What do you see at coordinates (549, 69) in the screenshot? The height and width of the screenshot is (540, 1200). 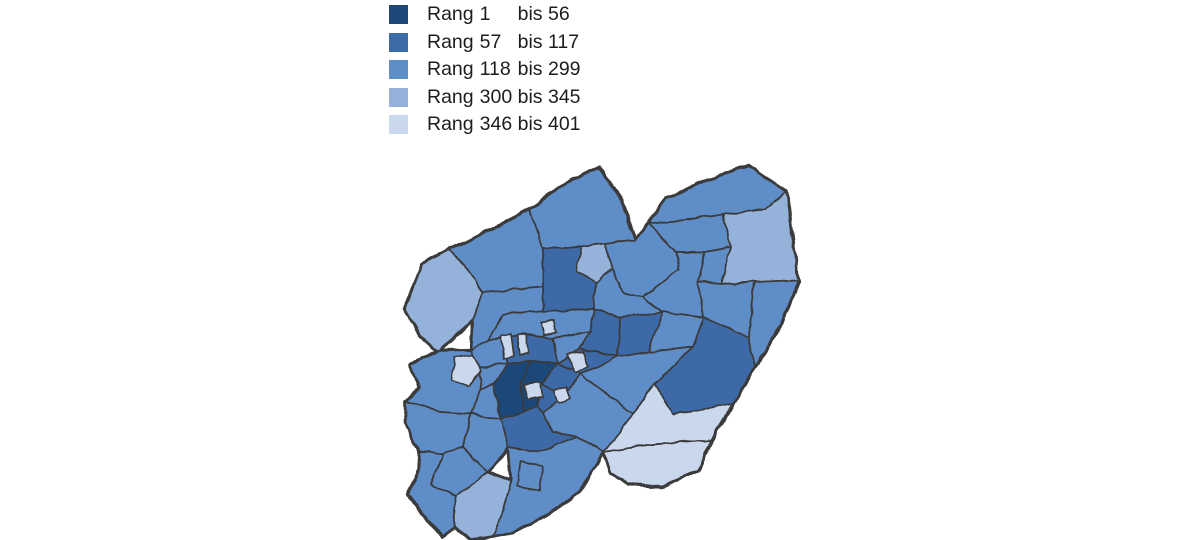 I see `legend-range-end: bis 299` at bounding box center [549, 69].